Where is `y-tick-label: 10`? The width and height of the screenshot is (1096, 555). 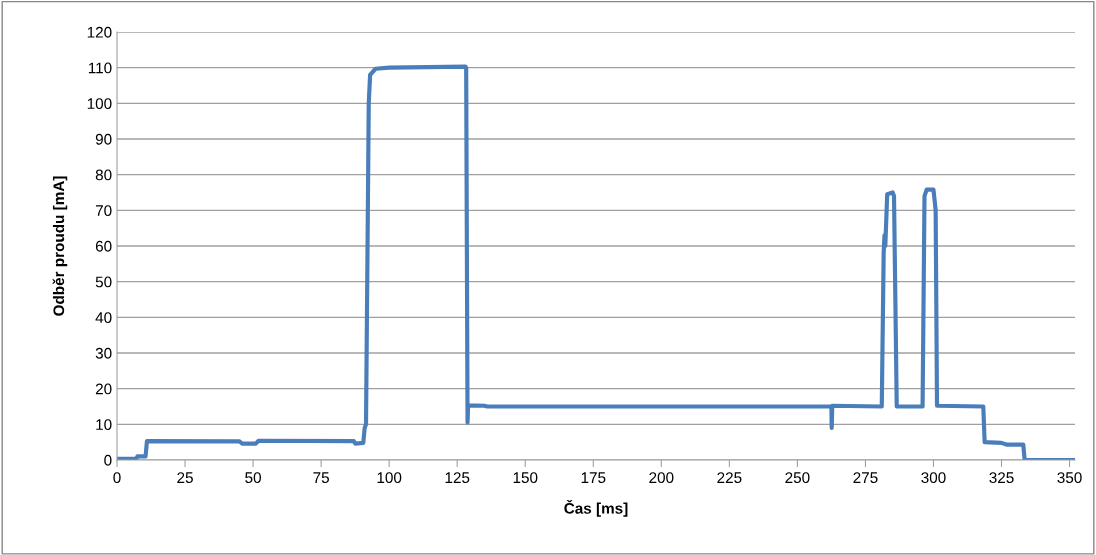
y-tick-label: 10 is located at coordinates (104, 425).